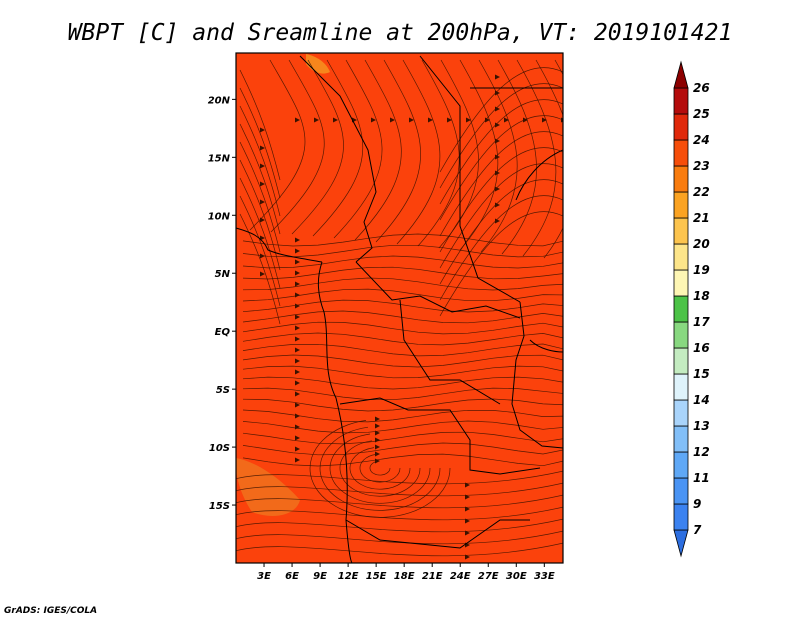  I want to click on colorbar-label: 17, so click(701, 322).